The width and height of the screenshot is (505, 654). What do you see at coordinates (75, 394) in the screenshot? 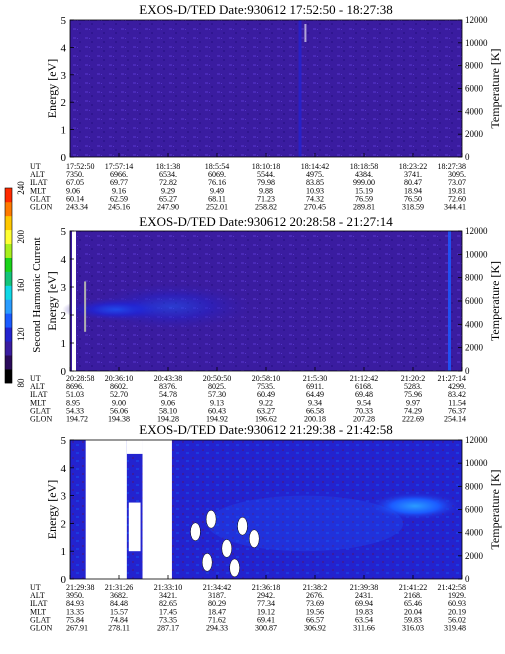
I see `orbit-value: 51.03` at bounding box center [75, 394].